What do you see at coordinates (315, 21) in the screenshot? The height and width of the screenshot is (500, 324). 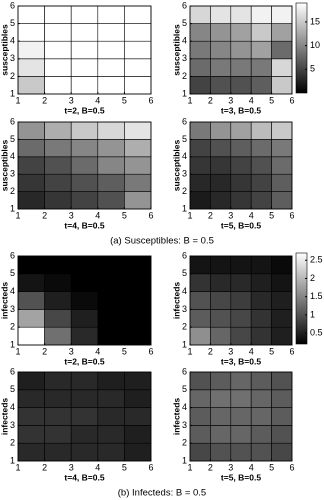 I see `colorbar-tick-label: 15` at bounding box center [315, 21].